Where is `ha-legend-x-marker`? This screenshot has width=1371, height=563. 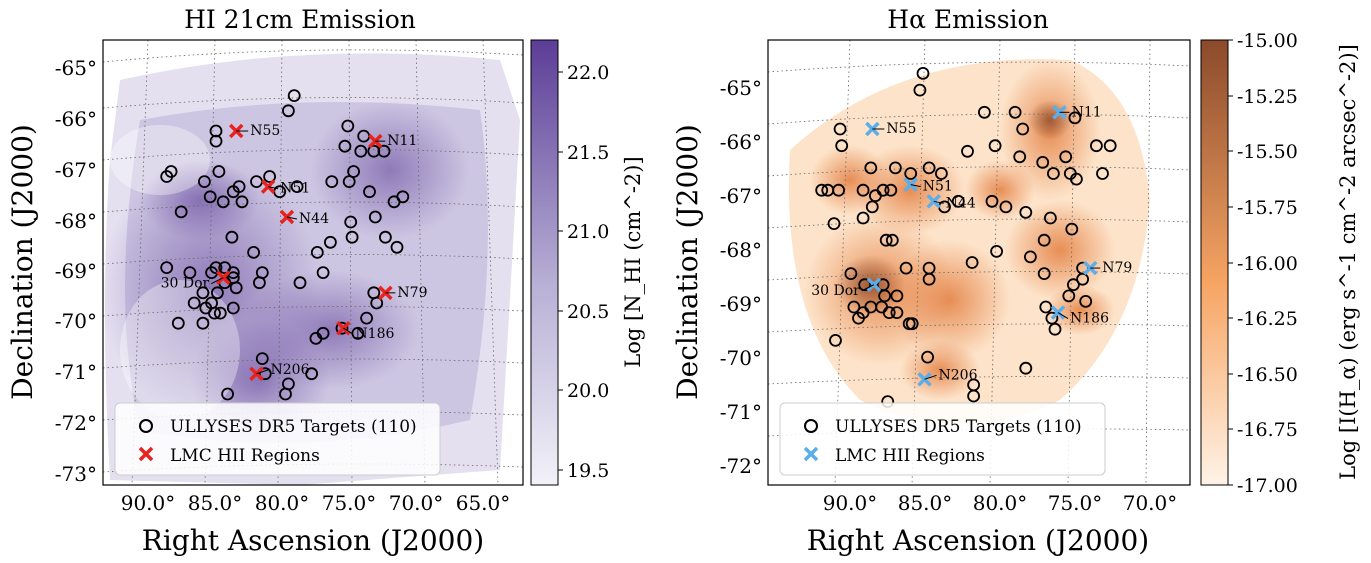
ha-legend-x-marker is located at coordinates (811, 454).